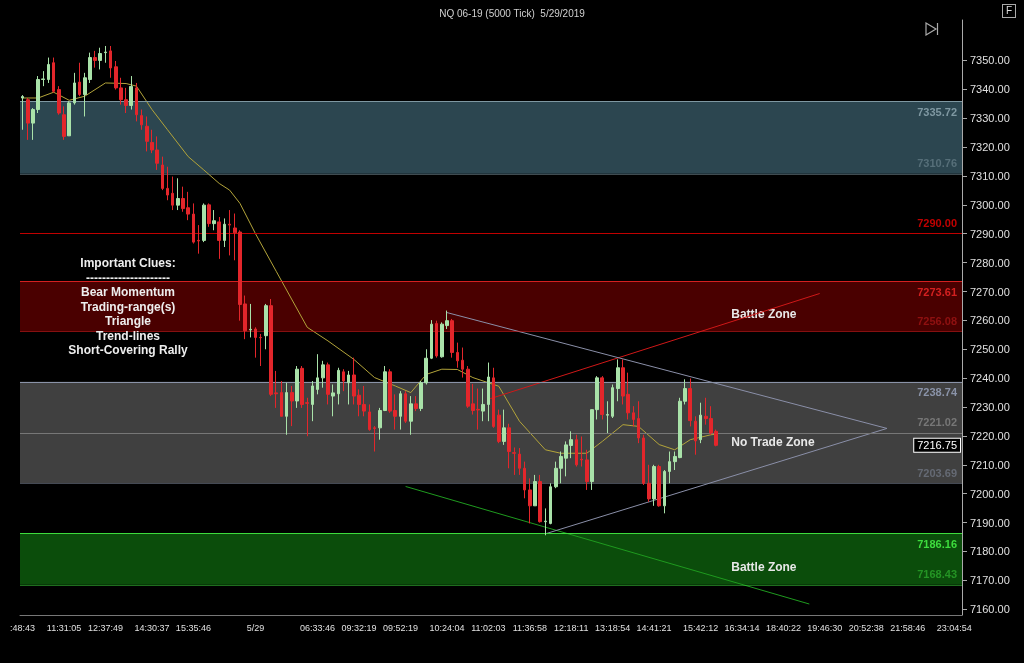 This screenshot has width=1024, height=663. I want to click on x-tick-label: 14:41:21, so click(654, 627).